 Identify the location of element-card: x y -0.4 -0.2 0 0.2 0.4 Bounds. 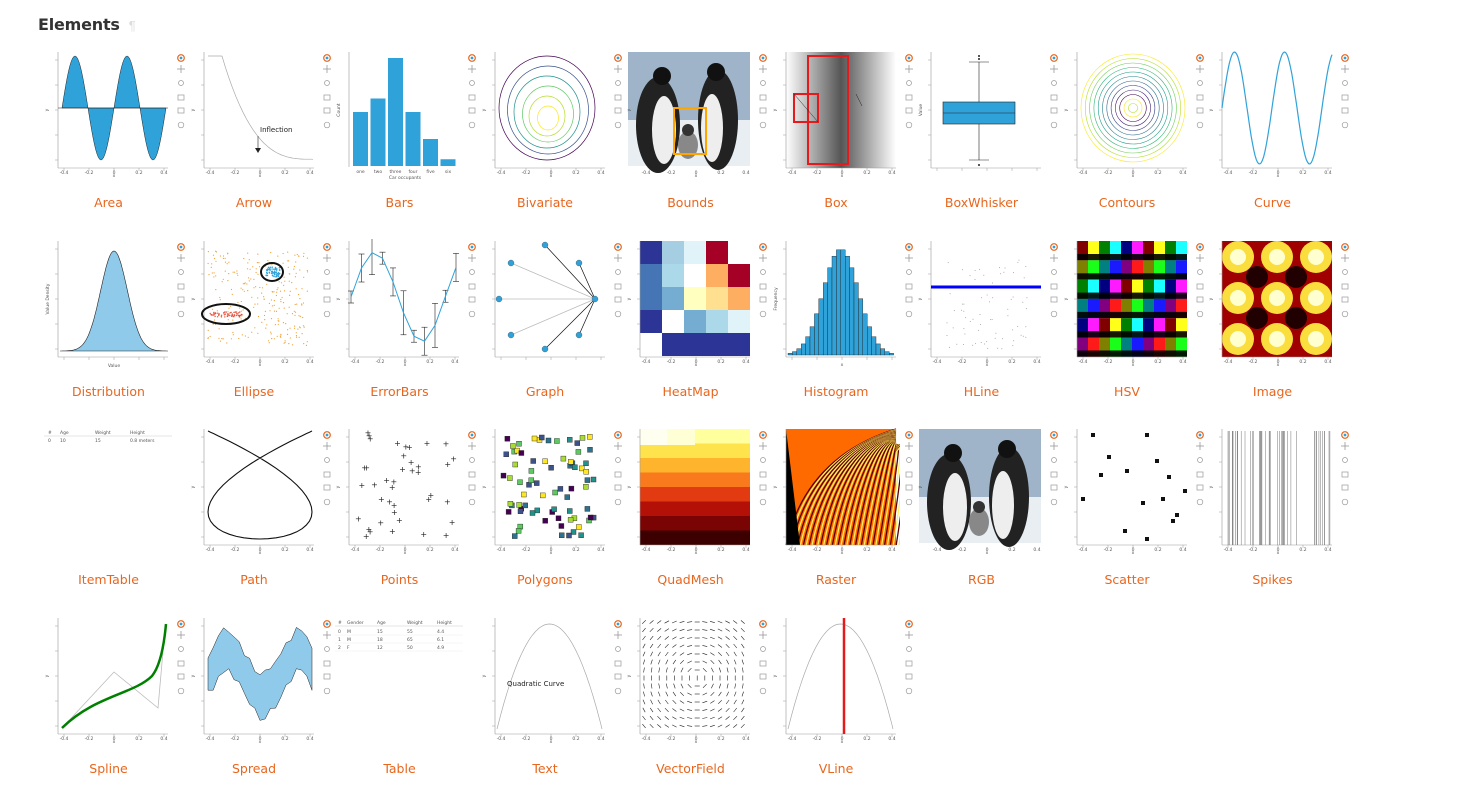
(692, 129).